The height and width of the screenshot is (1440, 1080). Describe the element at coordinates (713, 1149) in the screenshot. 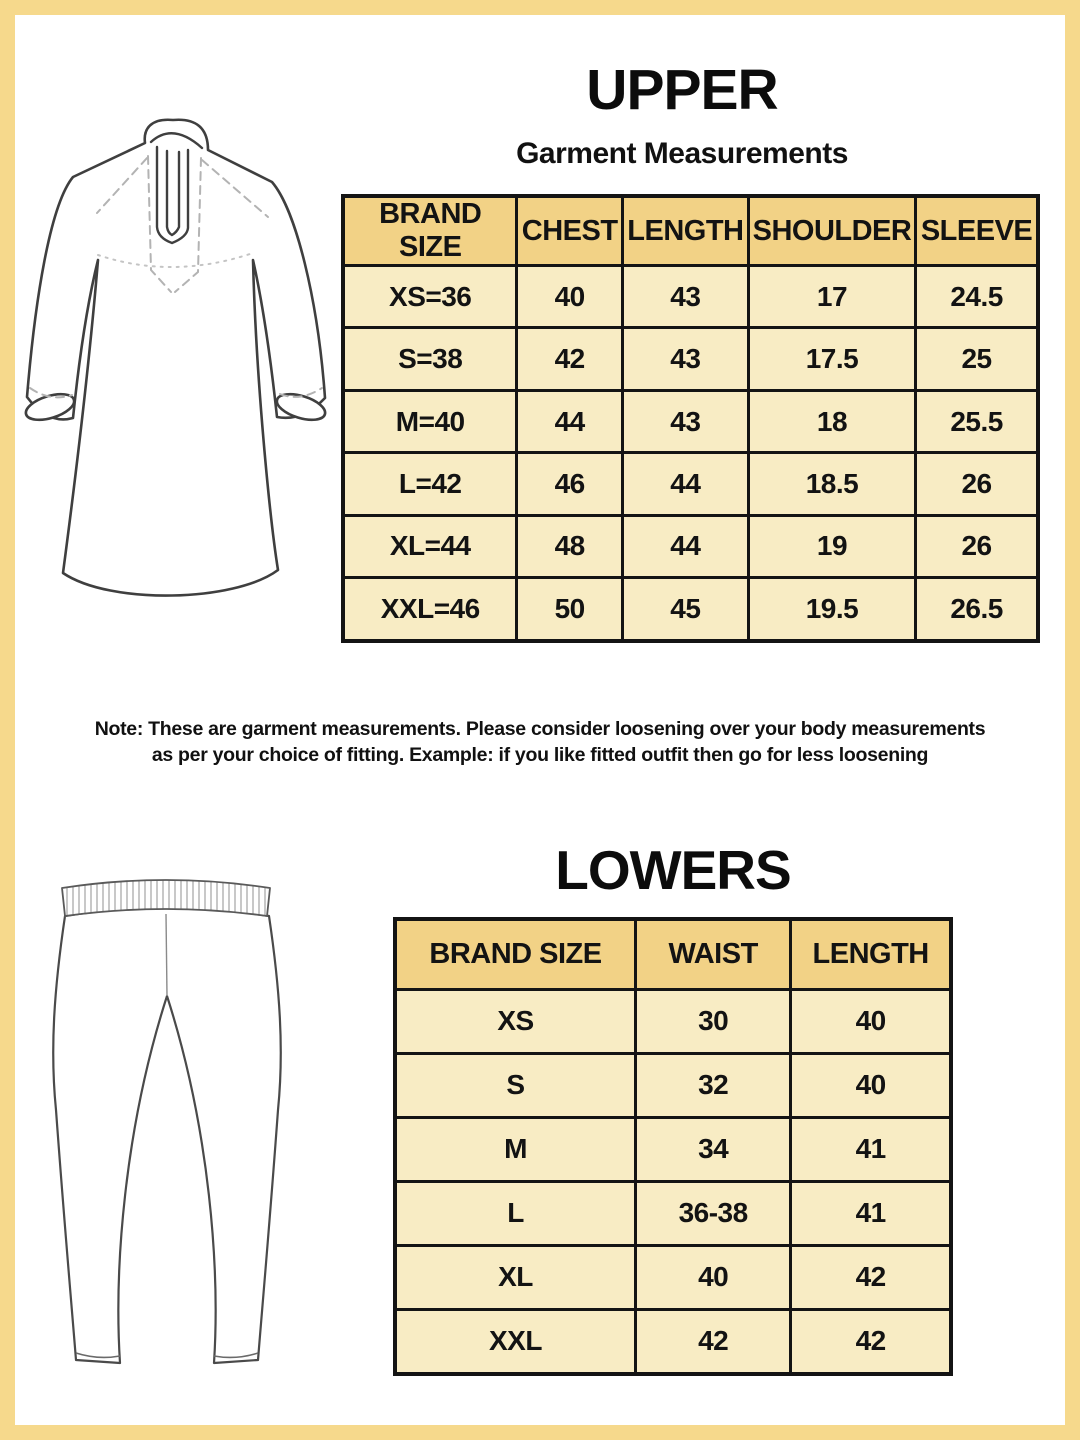

I see `measurement-cell: 34` at that location.